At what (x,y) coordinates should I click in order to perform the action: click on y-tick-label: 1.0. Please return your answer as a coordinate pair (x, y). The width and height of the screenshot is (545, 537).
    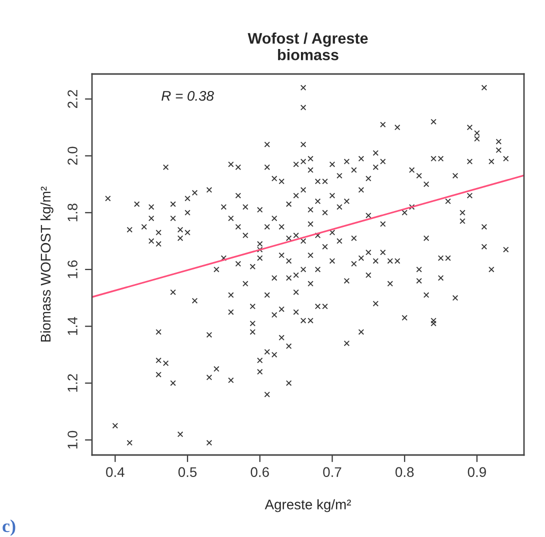
    Looking at the image, I should click on (73, 439).